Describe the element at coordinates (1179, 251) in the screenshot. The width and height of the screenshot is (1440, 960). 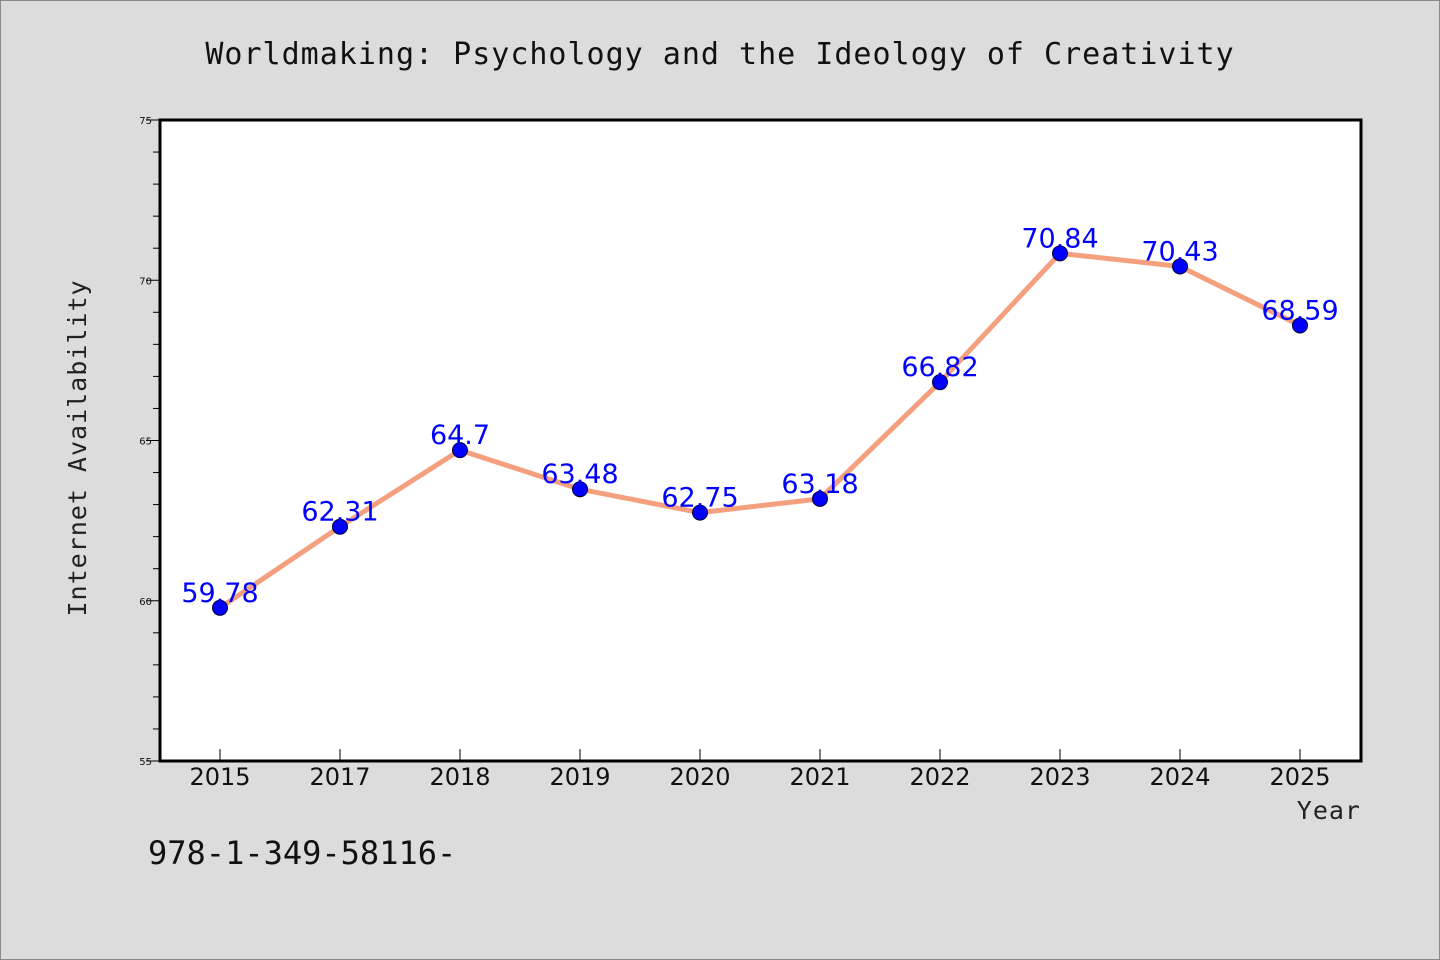
I see `data-label: 70.43` at that location.